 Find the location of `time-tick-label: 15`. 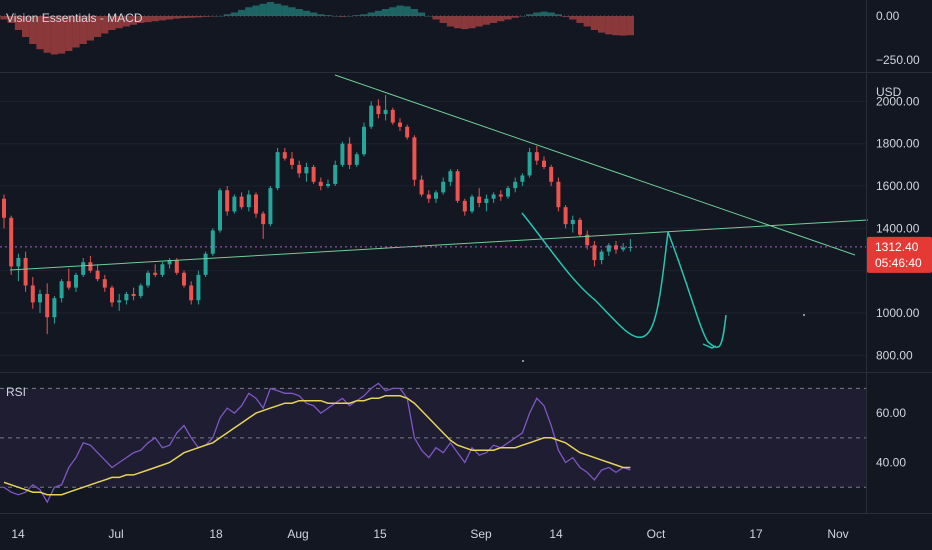

time-tick-label: 15 is located at coordinates (380, 534).